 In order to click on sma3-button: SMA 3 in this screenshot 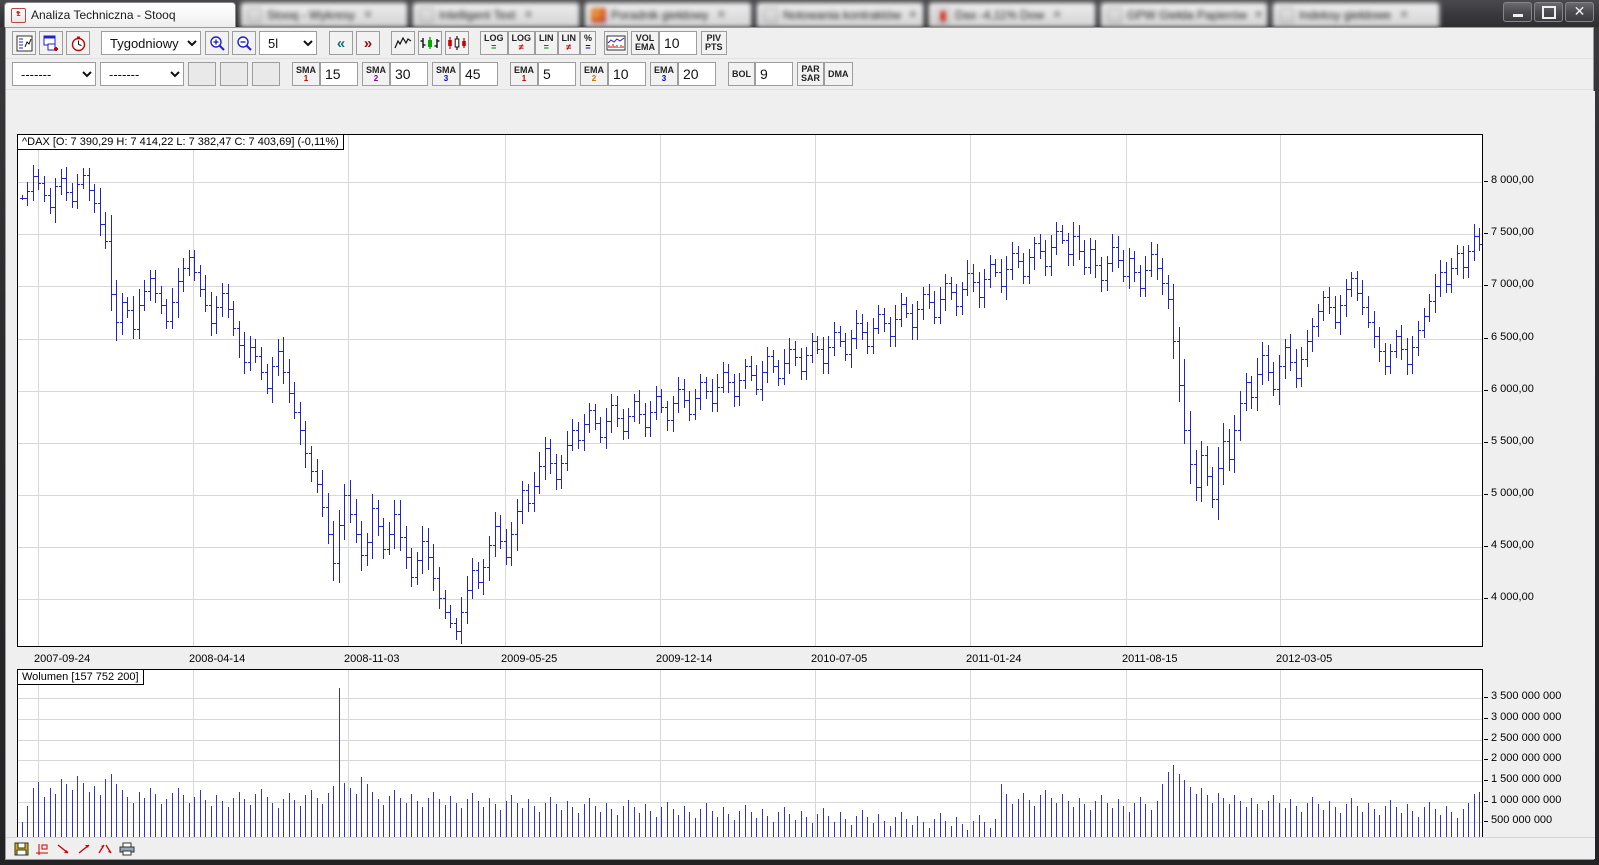, I will do `click(446, 74)`.